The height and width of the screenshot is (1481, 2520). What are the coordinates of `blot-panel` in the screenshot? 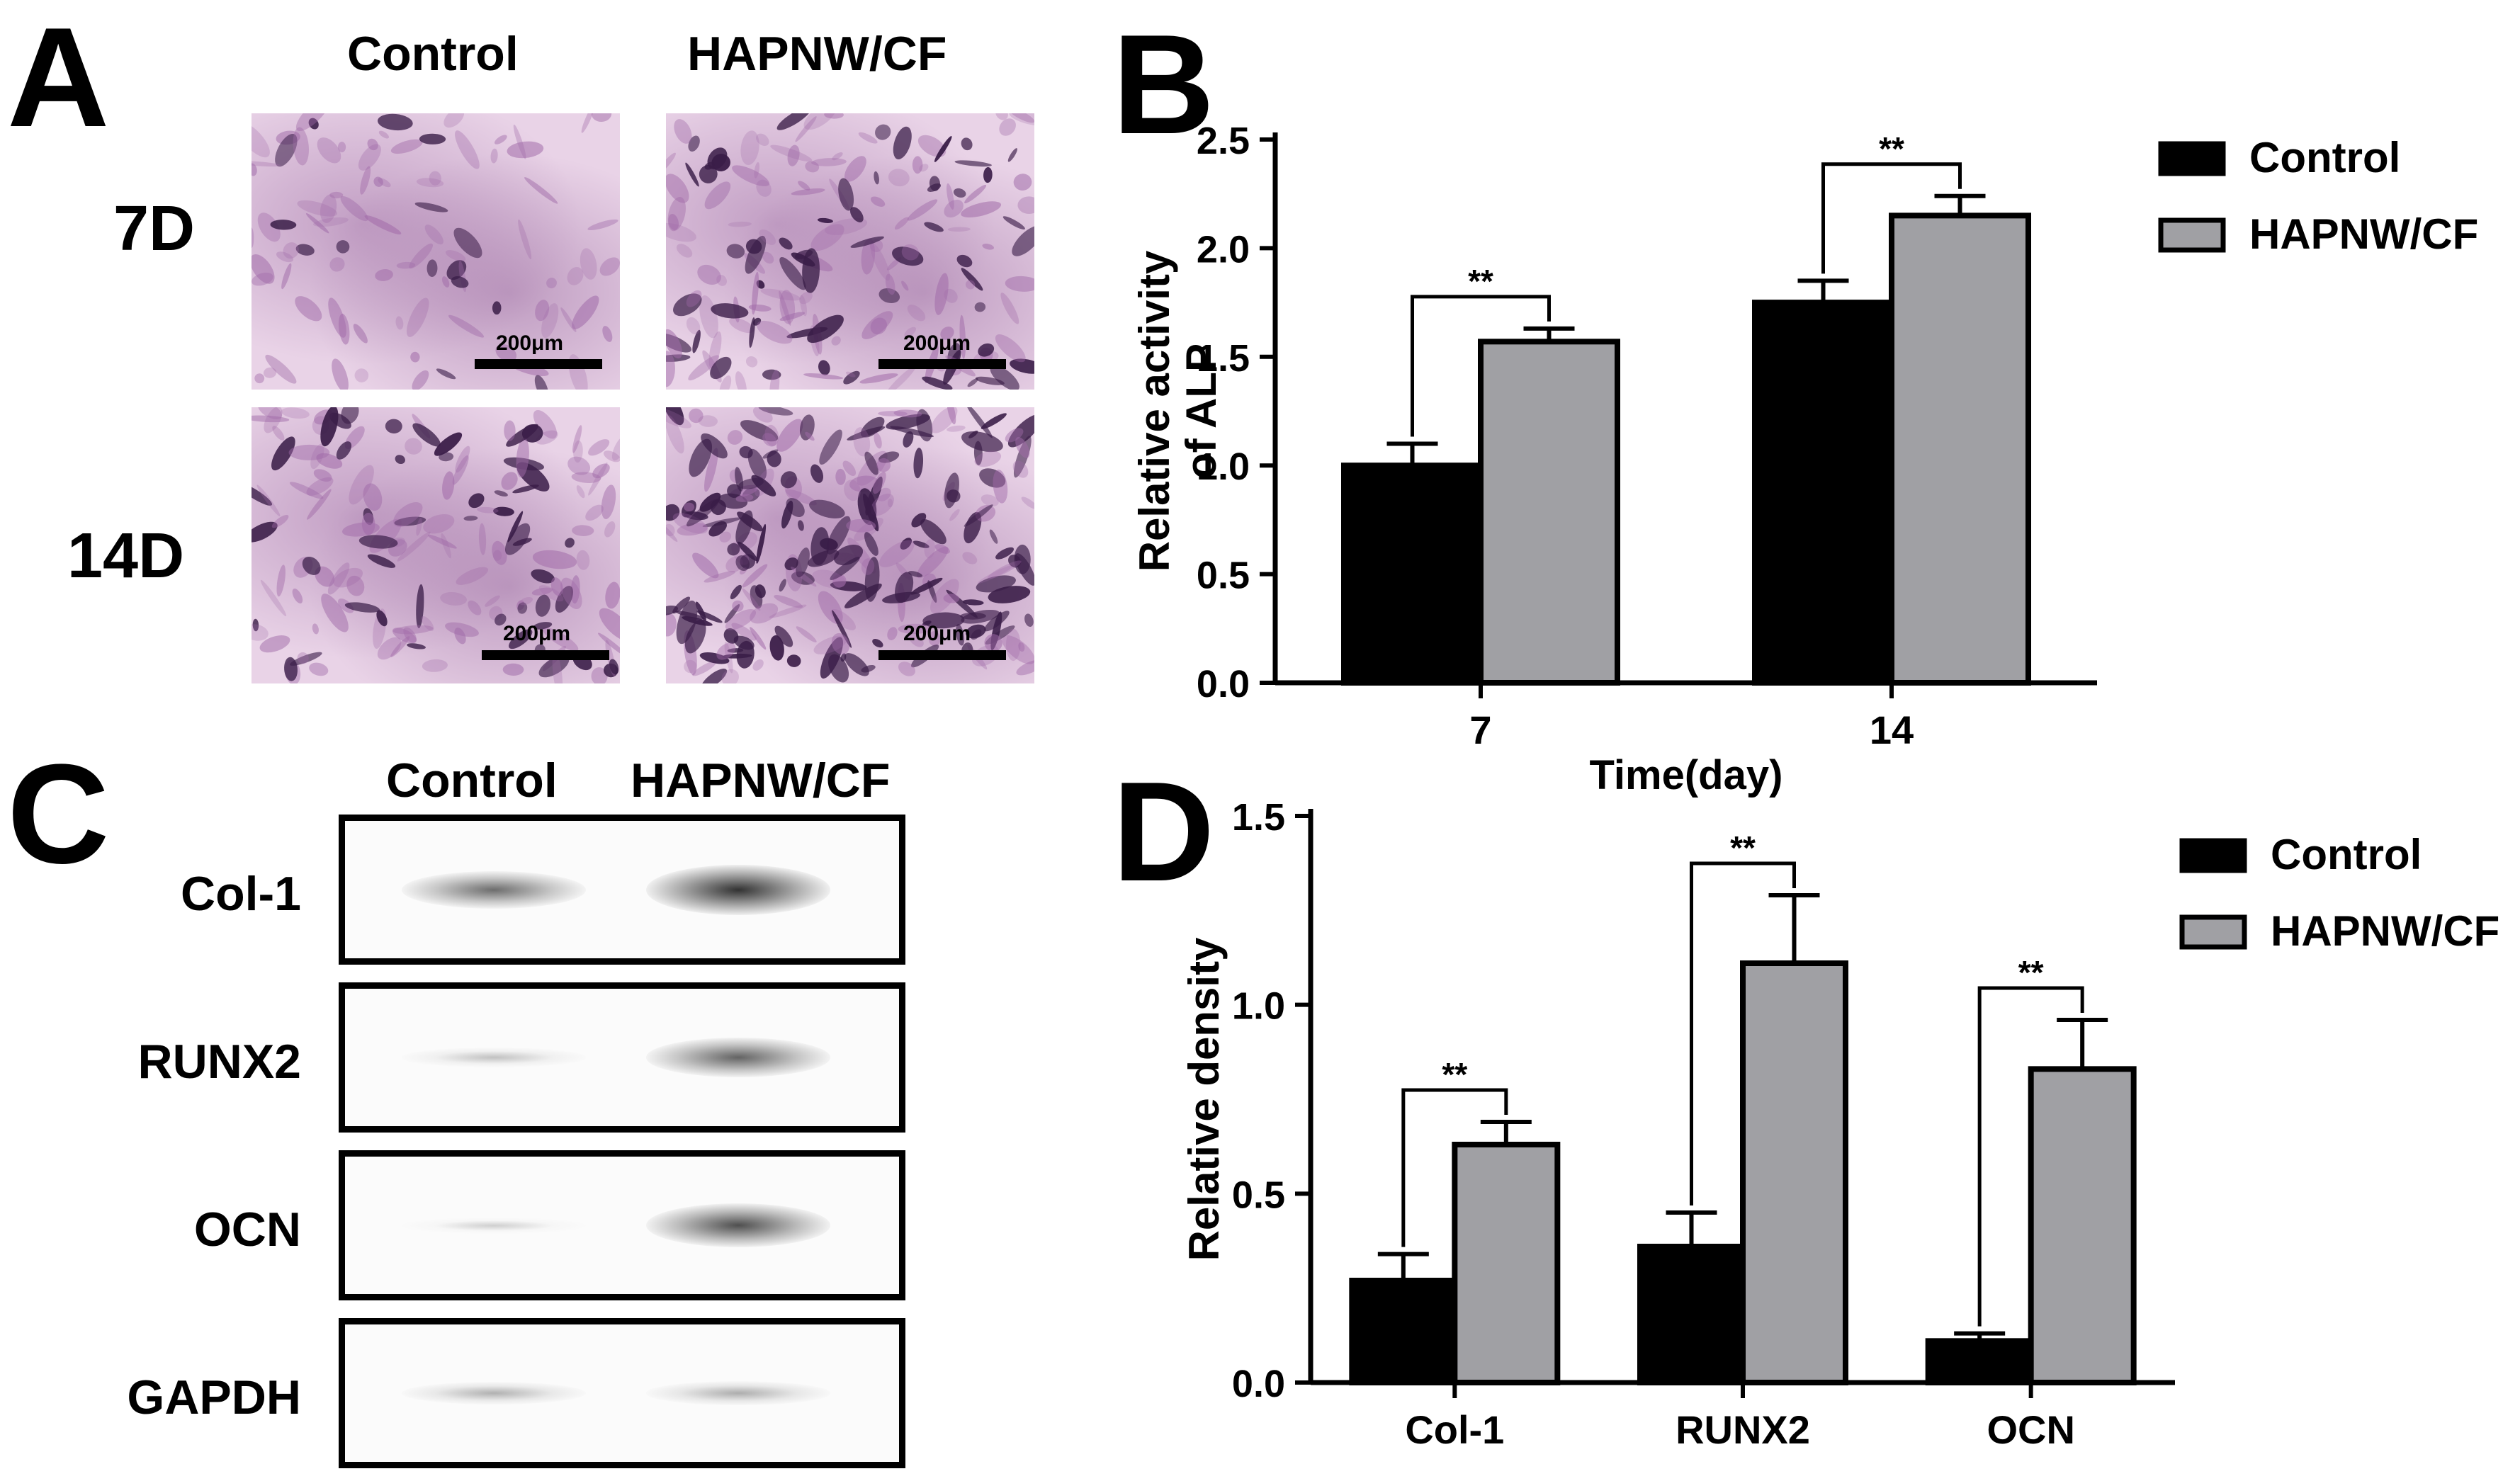 It's located at (622, 1225).